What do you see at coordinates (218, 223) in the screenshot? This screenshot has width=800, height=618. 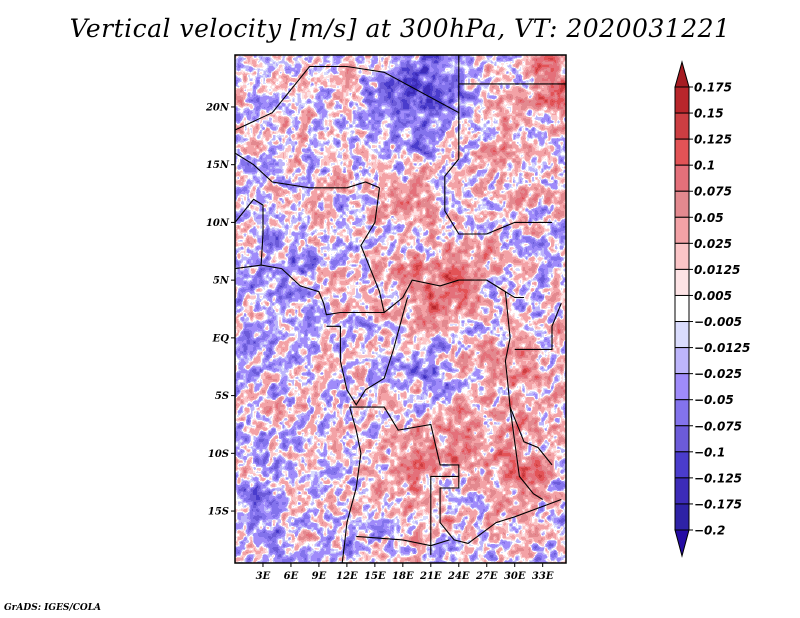 I see `y-tick-label: 10N` at bounding box center [218, 223].